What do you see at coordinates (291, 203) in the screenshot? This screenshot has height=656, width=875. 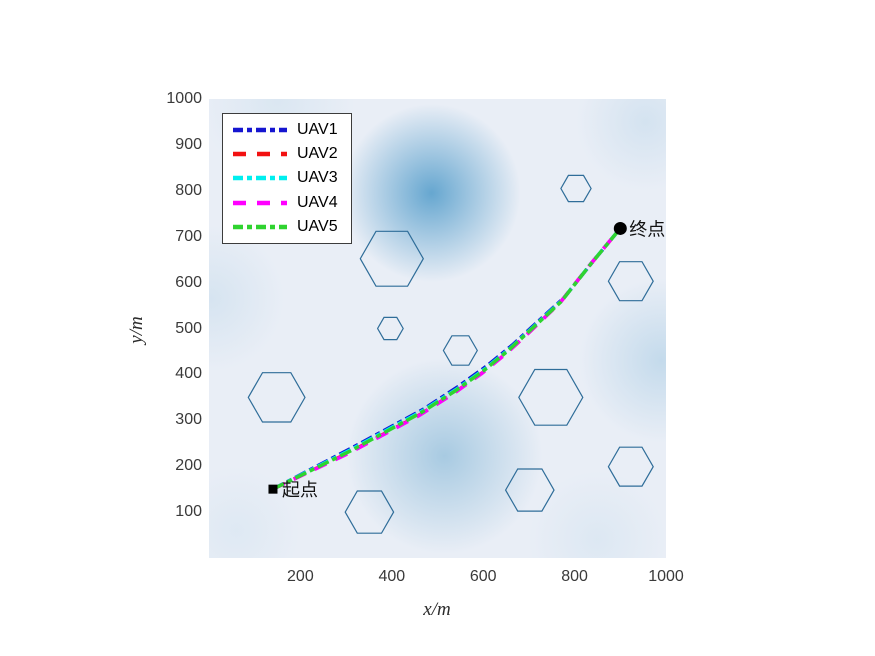 I see `legend-row: UAV4` at bounding box center [291, 203].